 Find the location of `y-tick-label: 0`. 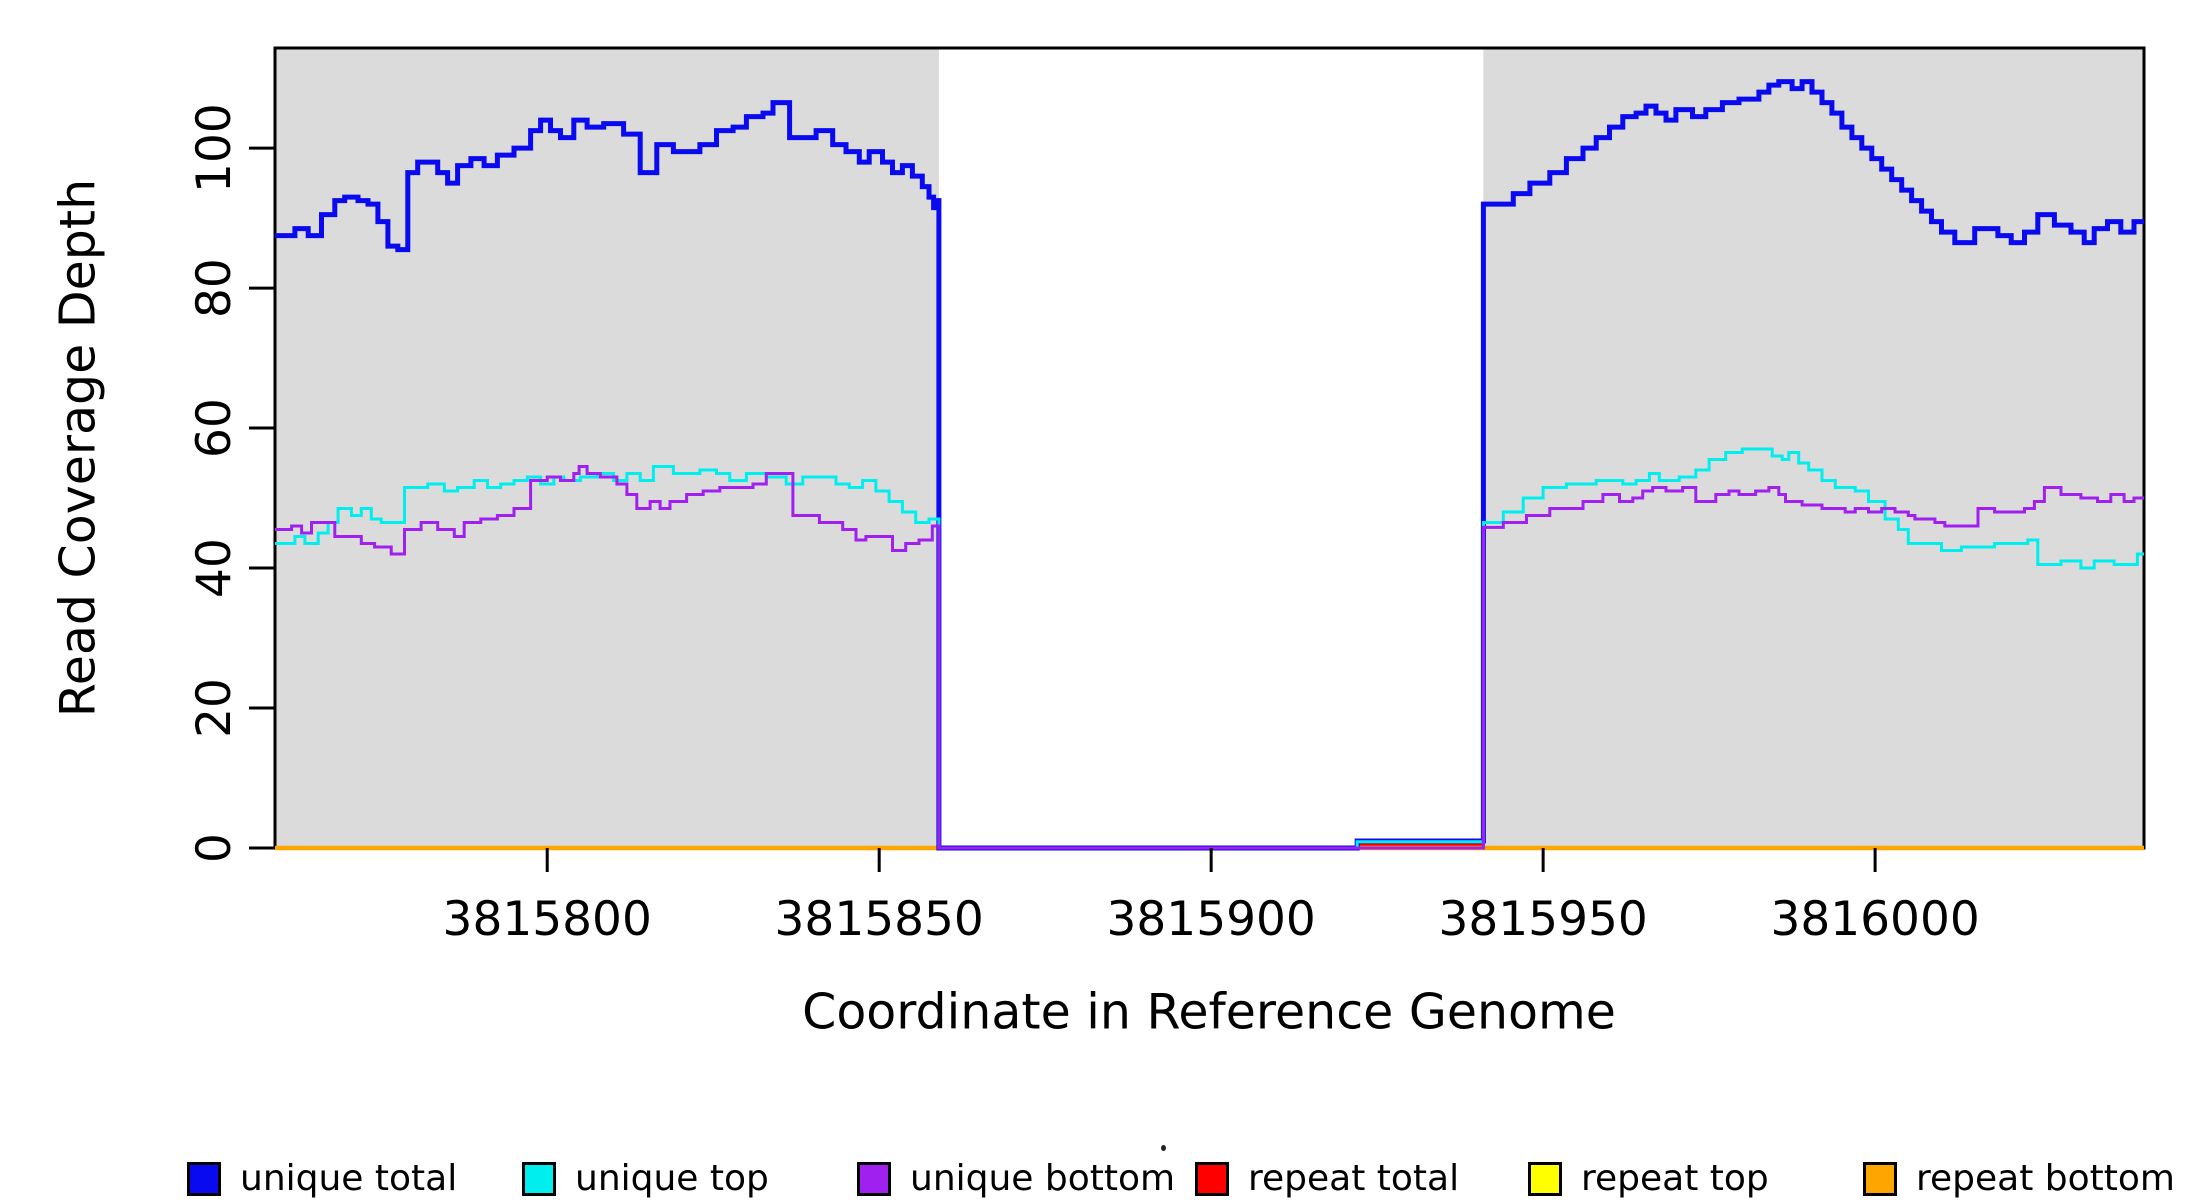

y-tick-label: 0 is located at coordinates (214, 848).